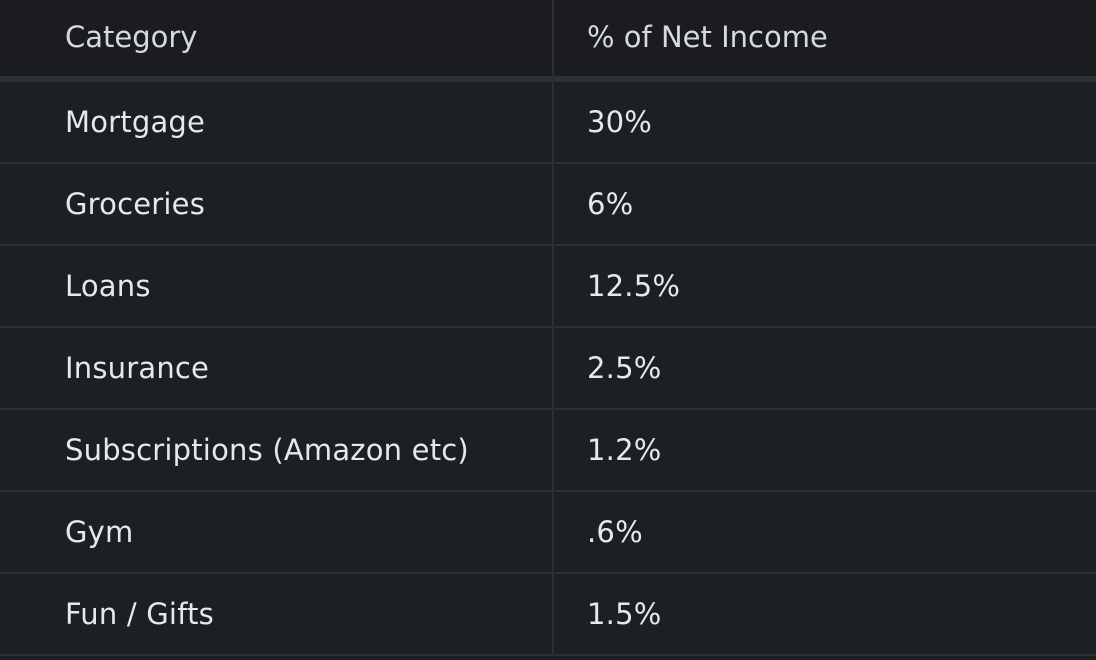  What do you see at coordinates (131, 37) in the screenshot?
I see `header-category: Category` at bounding box center [131, 37].